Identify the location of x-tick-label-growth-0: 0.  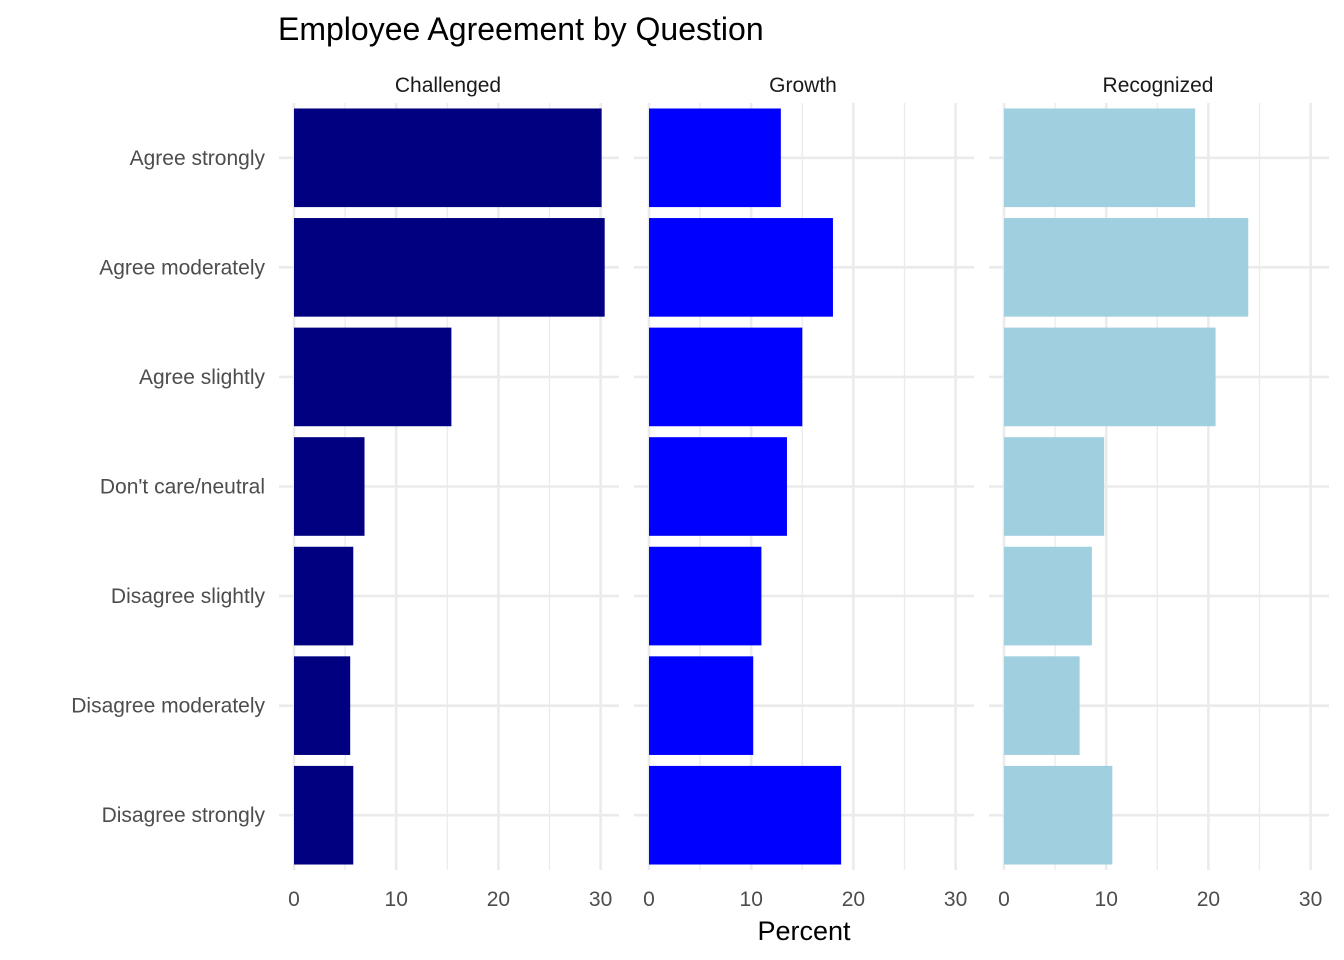
(649, 899).